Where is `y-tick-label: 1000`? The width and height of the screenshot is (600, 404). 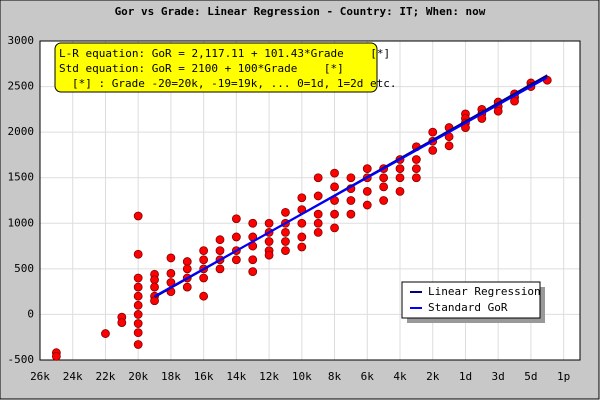
y-tick-label: 1000 is located at coordinates (21, 222).